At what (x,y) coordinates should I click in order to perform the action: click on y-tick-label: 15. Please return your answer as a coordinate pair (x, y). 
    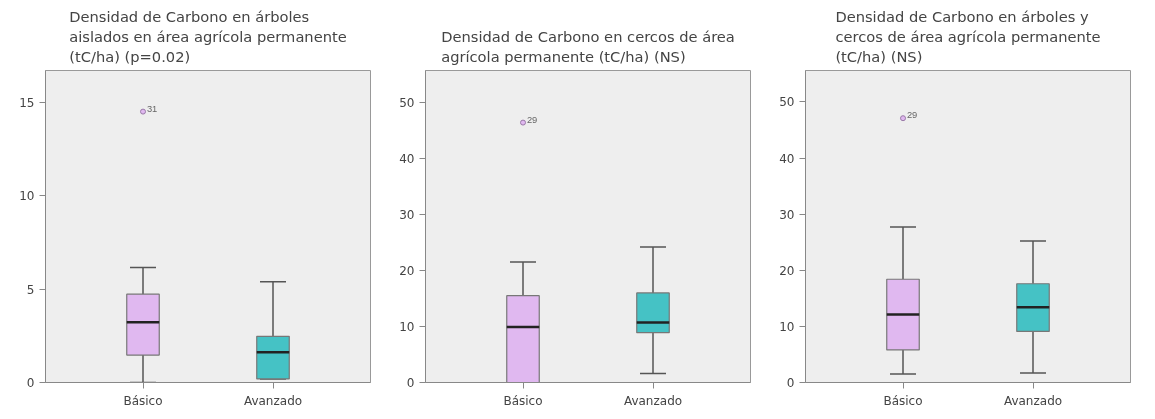
    Looking at the image, I should click on (27, 102).